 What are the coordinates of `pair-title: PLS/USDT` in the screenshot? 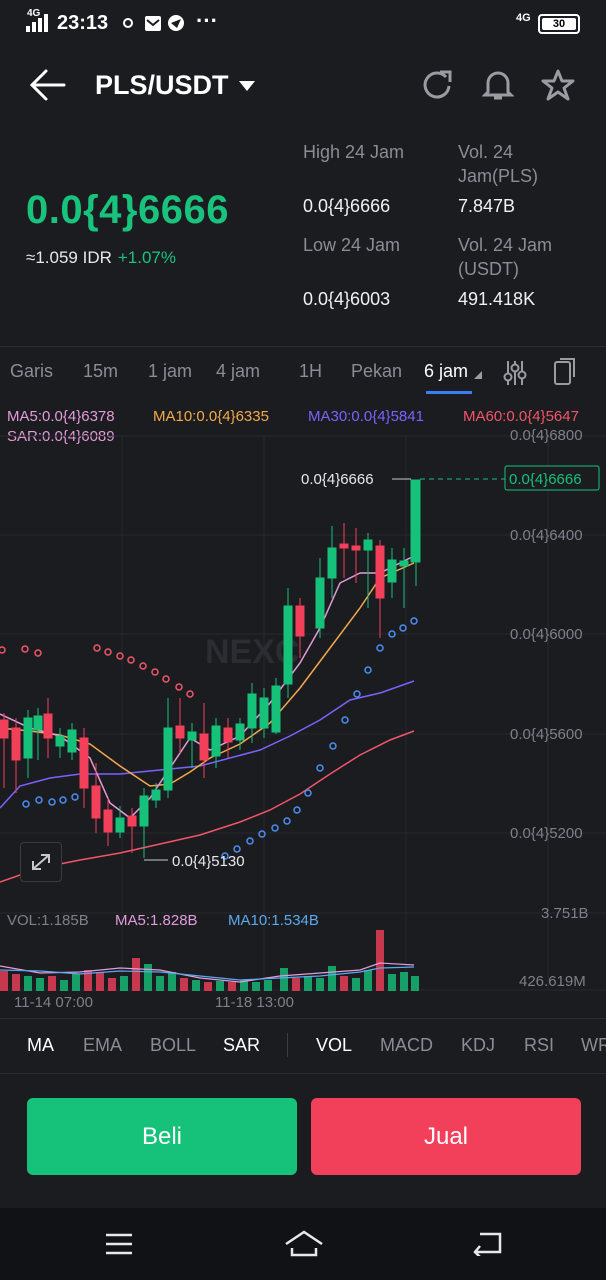 It's located at (162, 85).